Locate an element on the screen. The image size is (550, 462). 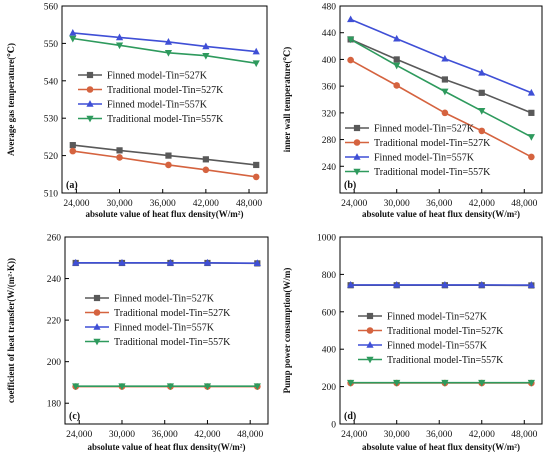
panel-label: (a) is located at coordinates (72, 185).